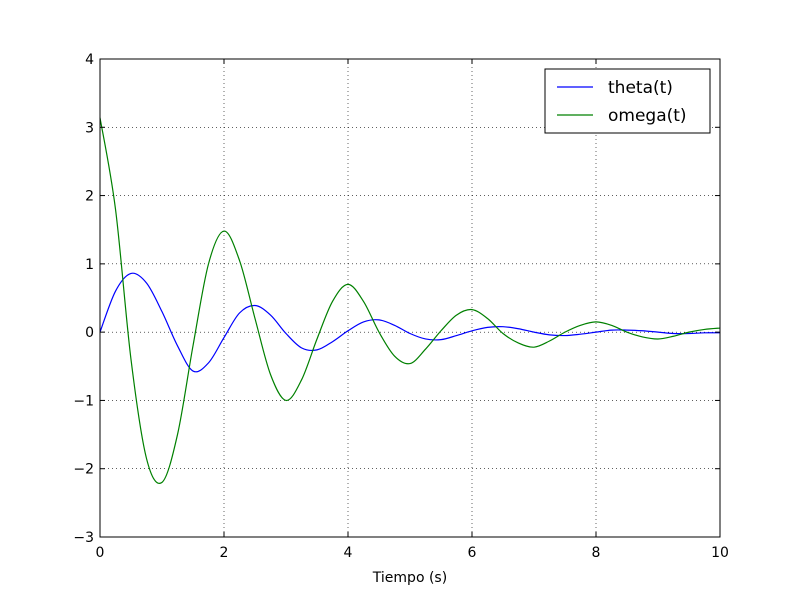  Describe the element at coordinates (83, 538) in the screenshot. I see `y-tick-label: −3` at that location.